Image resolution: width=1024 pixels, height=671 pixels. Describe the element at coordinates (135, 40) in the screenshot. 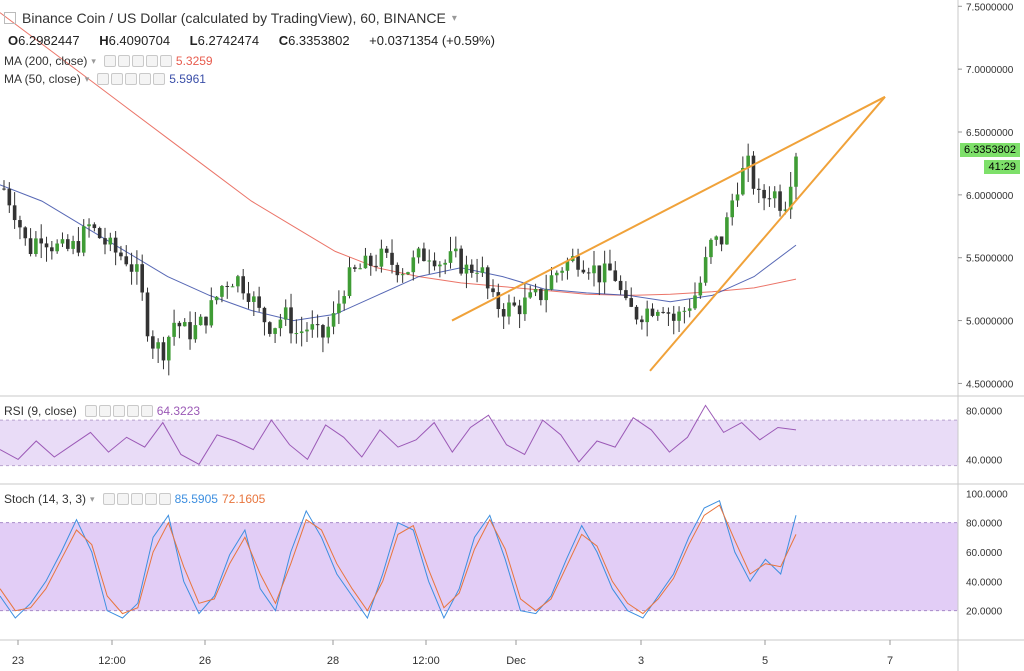

I see `ohlc-high: H6.4090704` at that location.